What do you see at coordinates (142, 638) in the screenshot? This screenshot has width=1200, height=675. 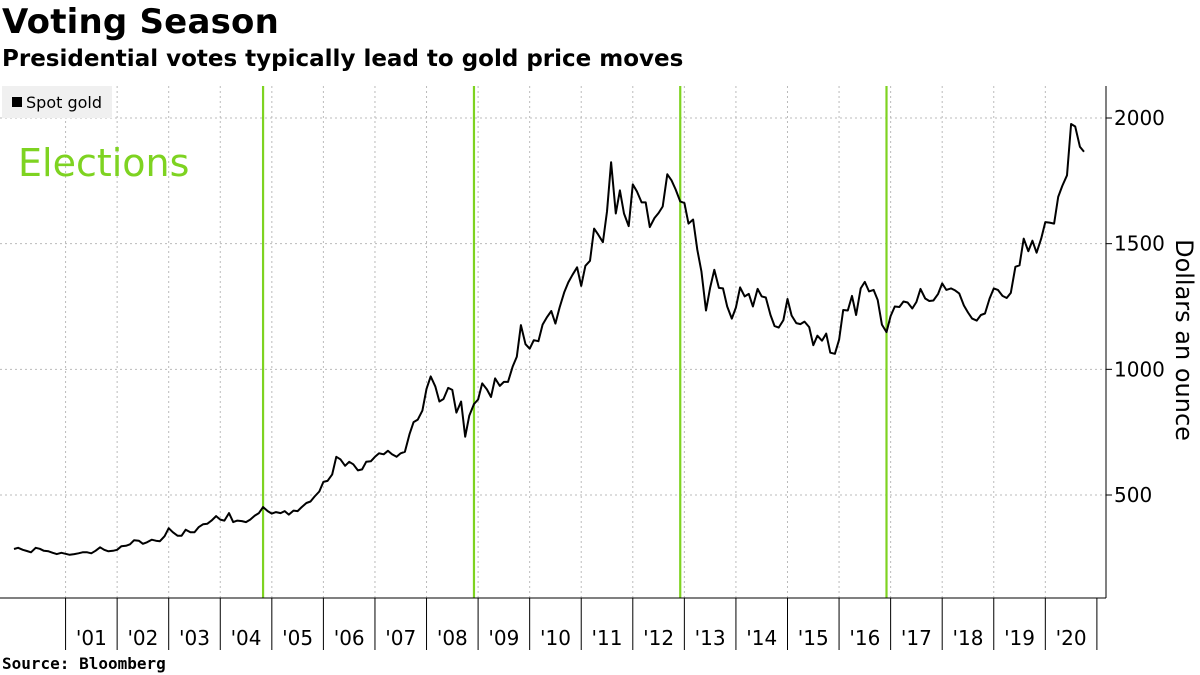 I see `x-tick-label-2002: '02` at bounding box center [142, 638].